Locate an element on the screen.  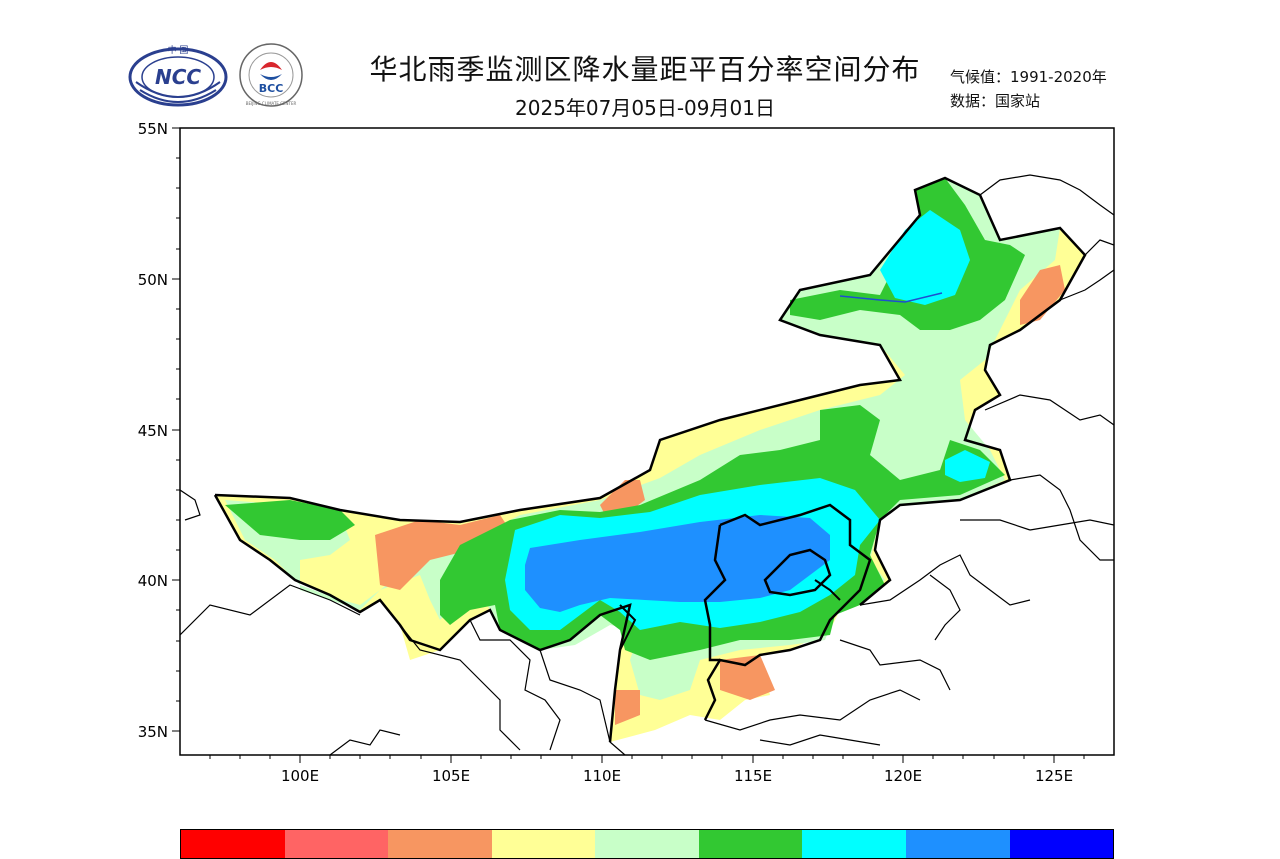
lon-axis is located at coordinates (647, 759).